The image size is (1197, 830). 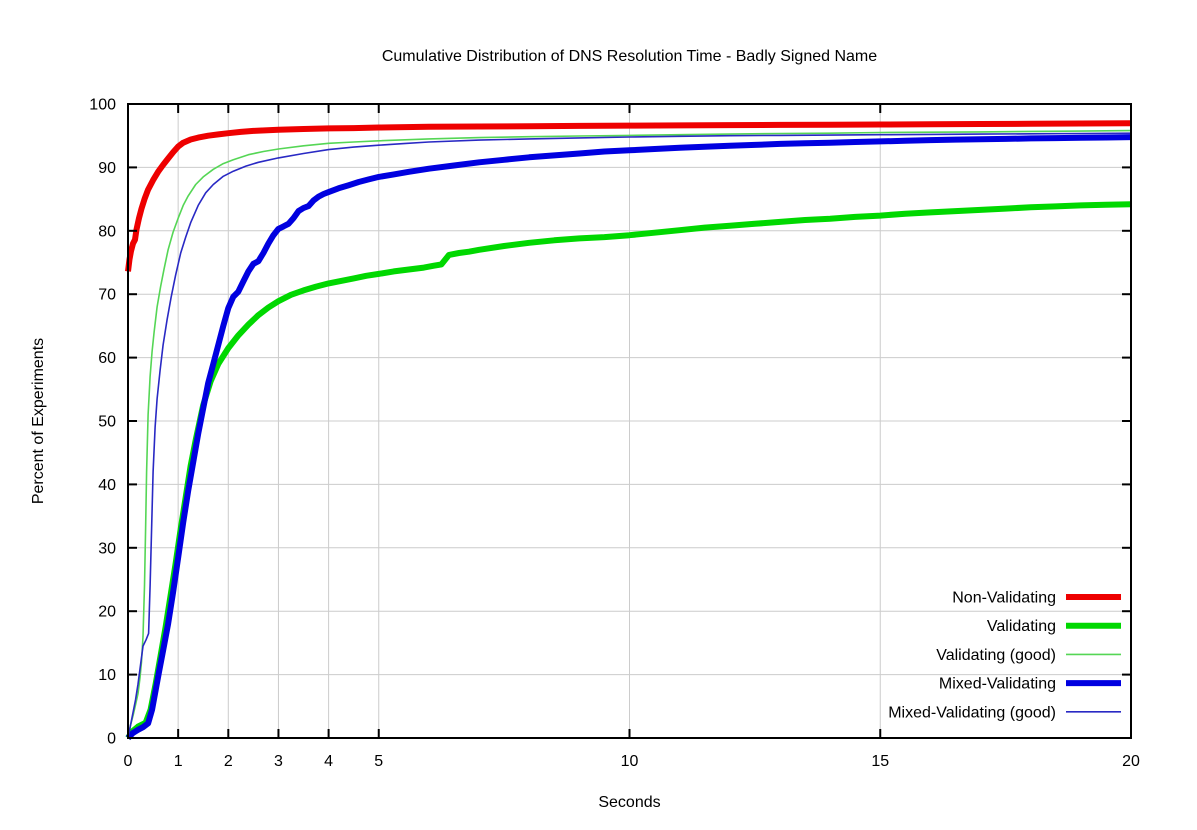 I want to click on y-tick-label: 70, so click(x=107, y=295).